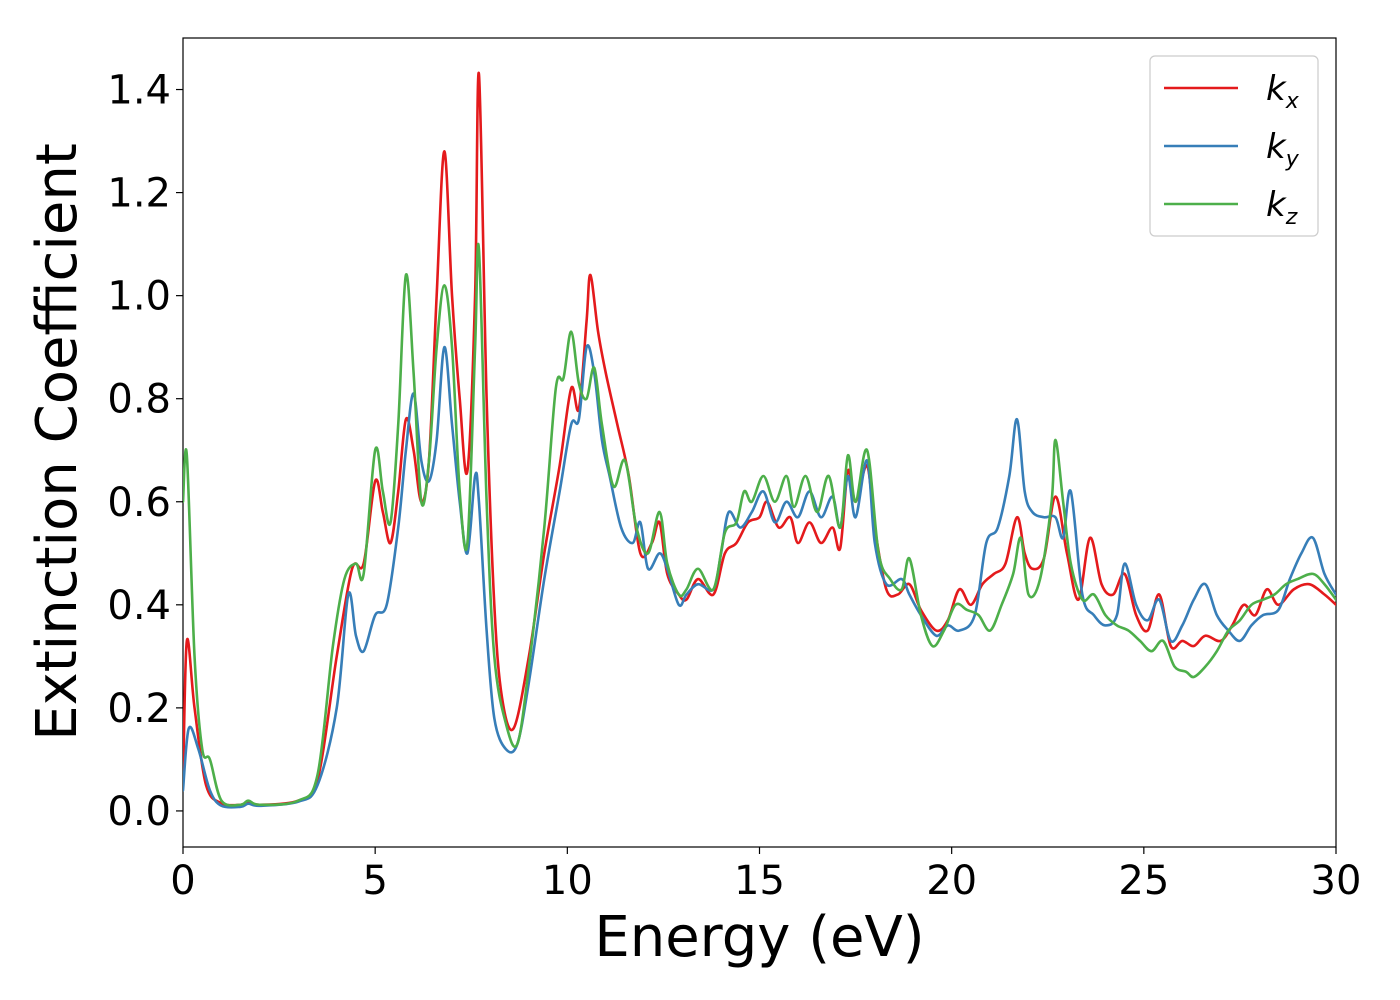 This screenshot has height=1000, width=1400. What do you see at coordinates (139, 812) in the screenshot?
I see `y-tick-label: 0.0` at bounding box center [139, 812].